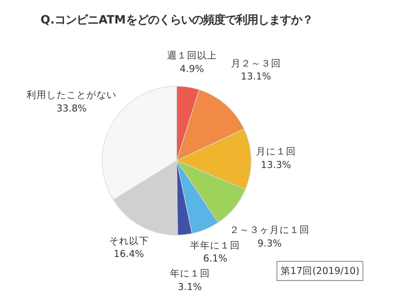 The width and height of the screenshot is (402, 300). Describe the element at coordinates (320, 270) in the screenshot. I see `text: 第17回(2019/10)` at that location.